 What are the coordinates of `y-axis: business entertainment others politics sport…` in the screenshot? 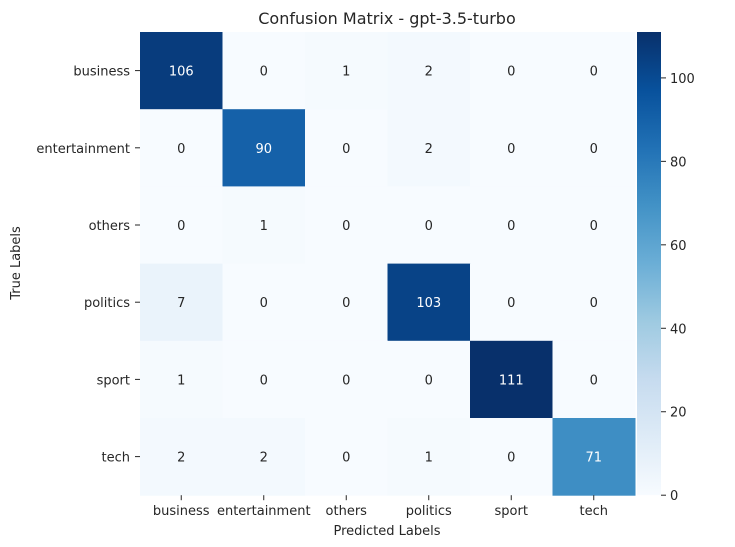 It's located at (88, 265).